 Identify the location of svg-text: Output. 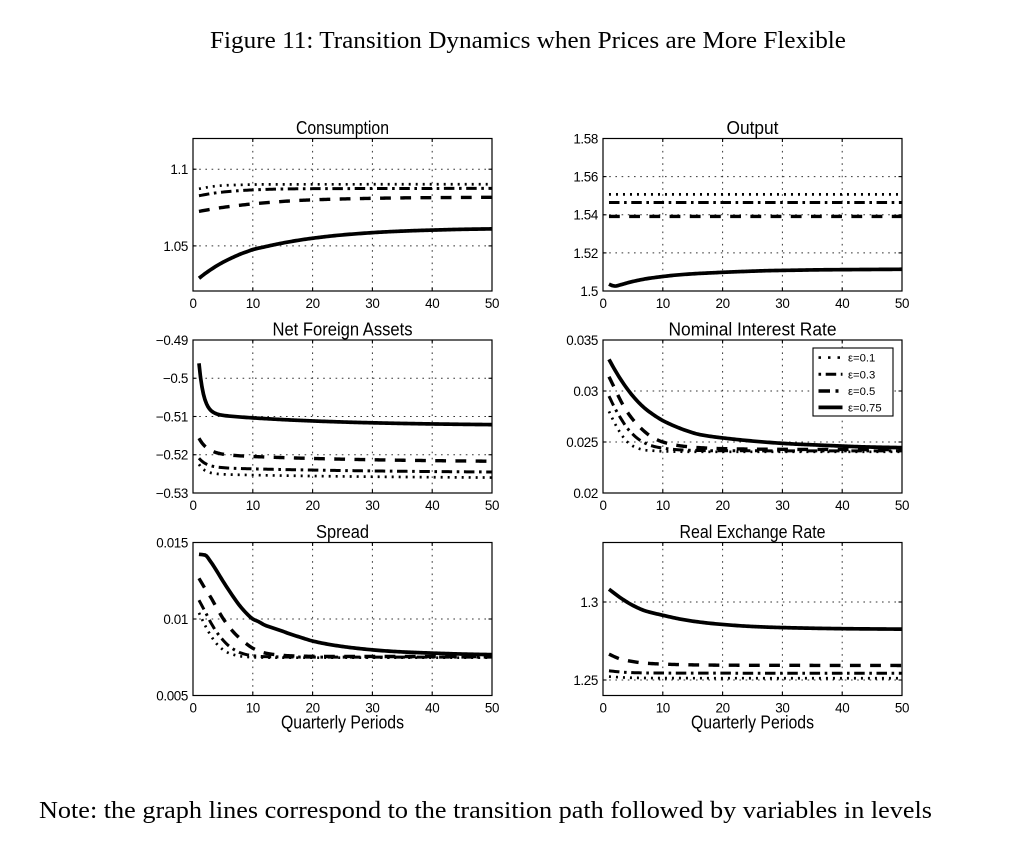
(753, 128).